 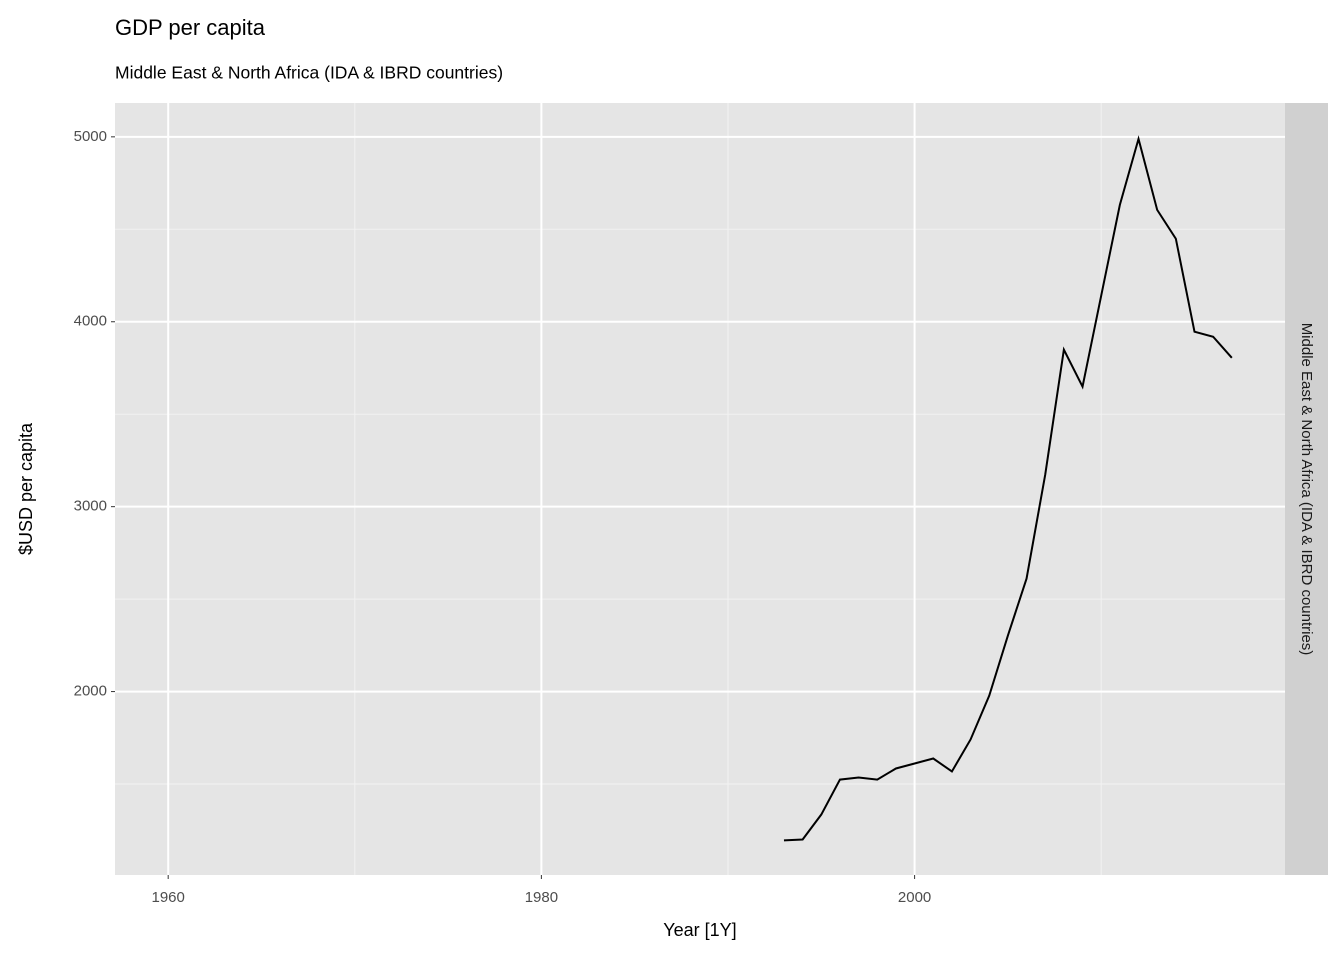 I want to click on y-tick-label: 4000, so click(x=90, y=321).